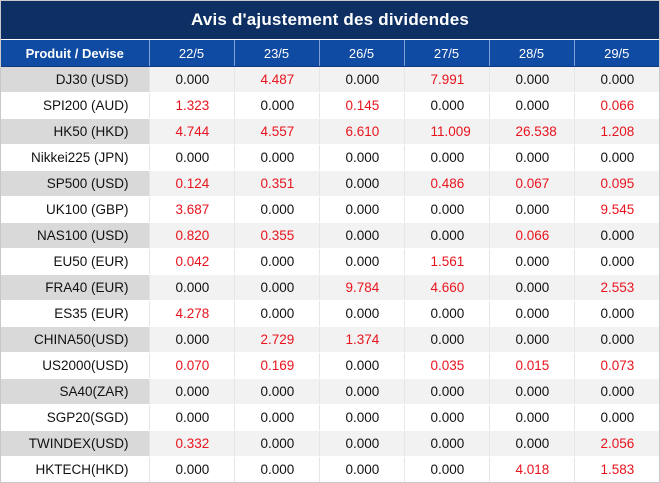 This screenshot has height=483, width=660. I want to click on column-header-product: Produit / Devise, so click(75, 53).